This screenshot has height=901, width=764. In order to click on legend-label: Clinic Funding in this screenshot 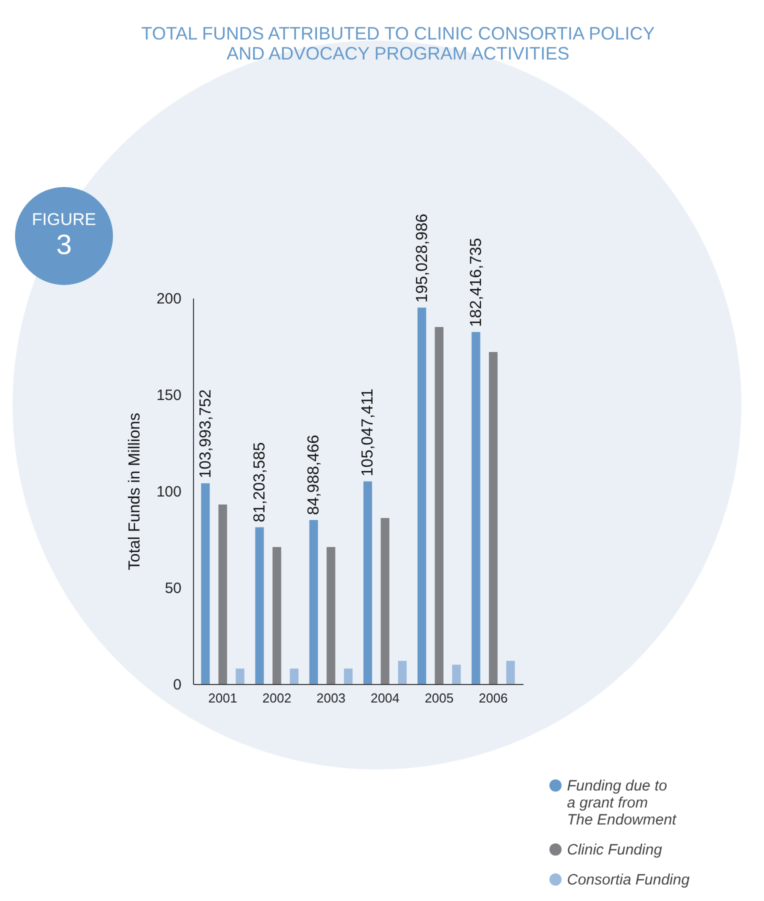, I will do `click(615, 850)`.